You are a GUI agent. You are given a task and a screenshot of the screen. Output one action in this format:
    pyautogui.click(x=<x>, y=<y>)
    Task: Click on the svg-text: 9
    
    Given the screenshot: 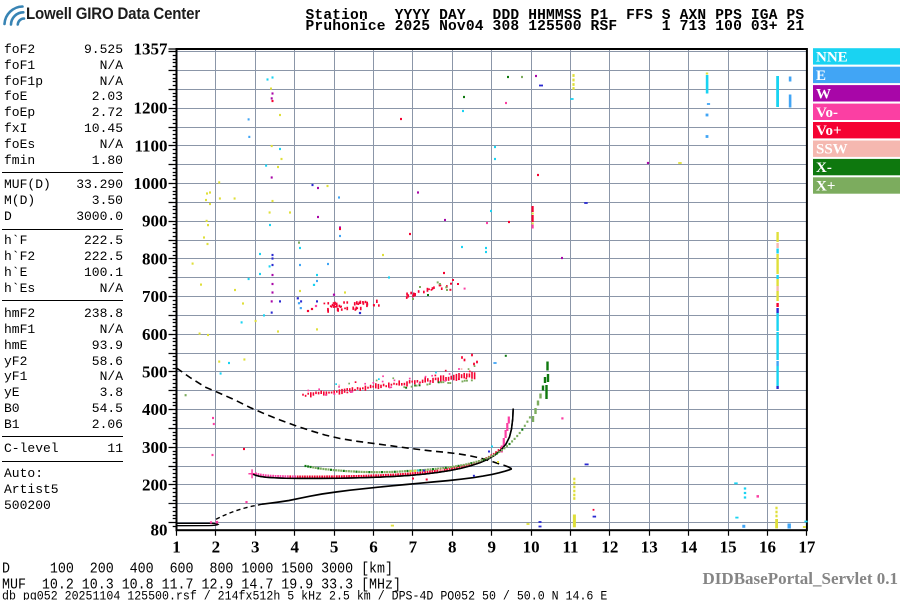 What is the action you would take?
    pyautogui.click(x=491, y=547)
    